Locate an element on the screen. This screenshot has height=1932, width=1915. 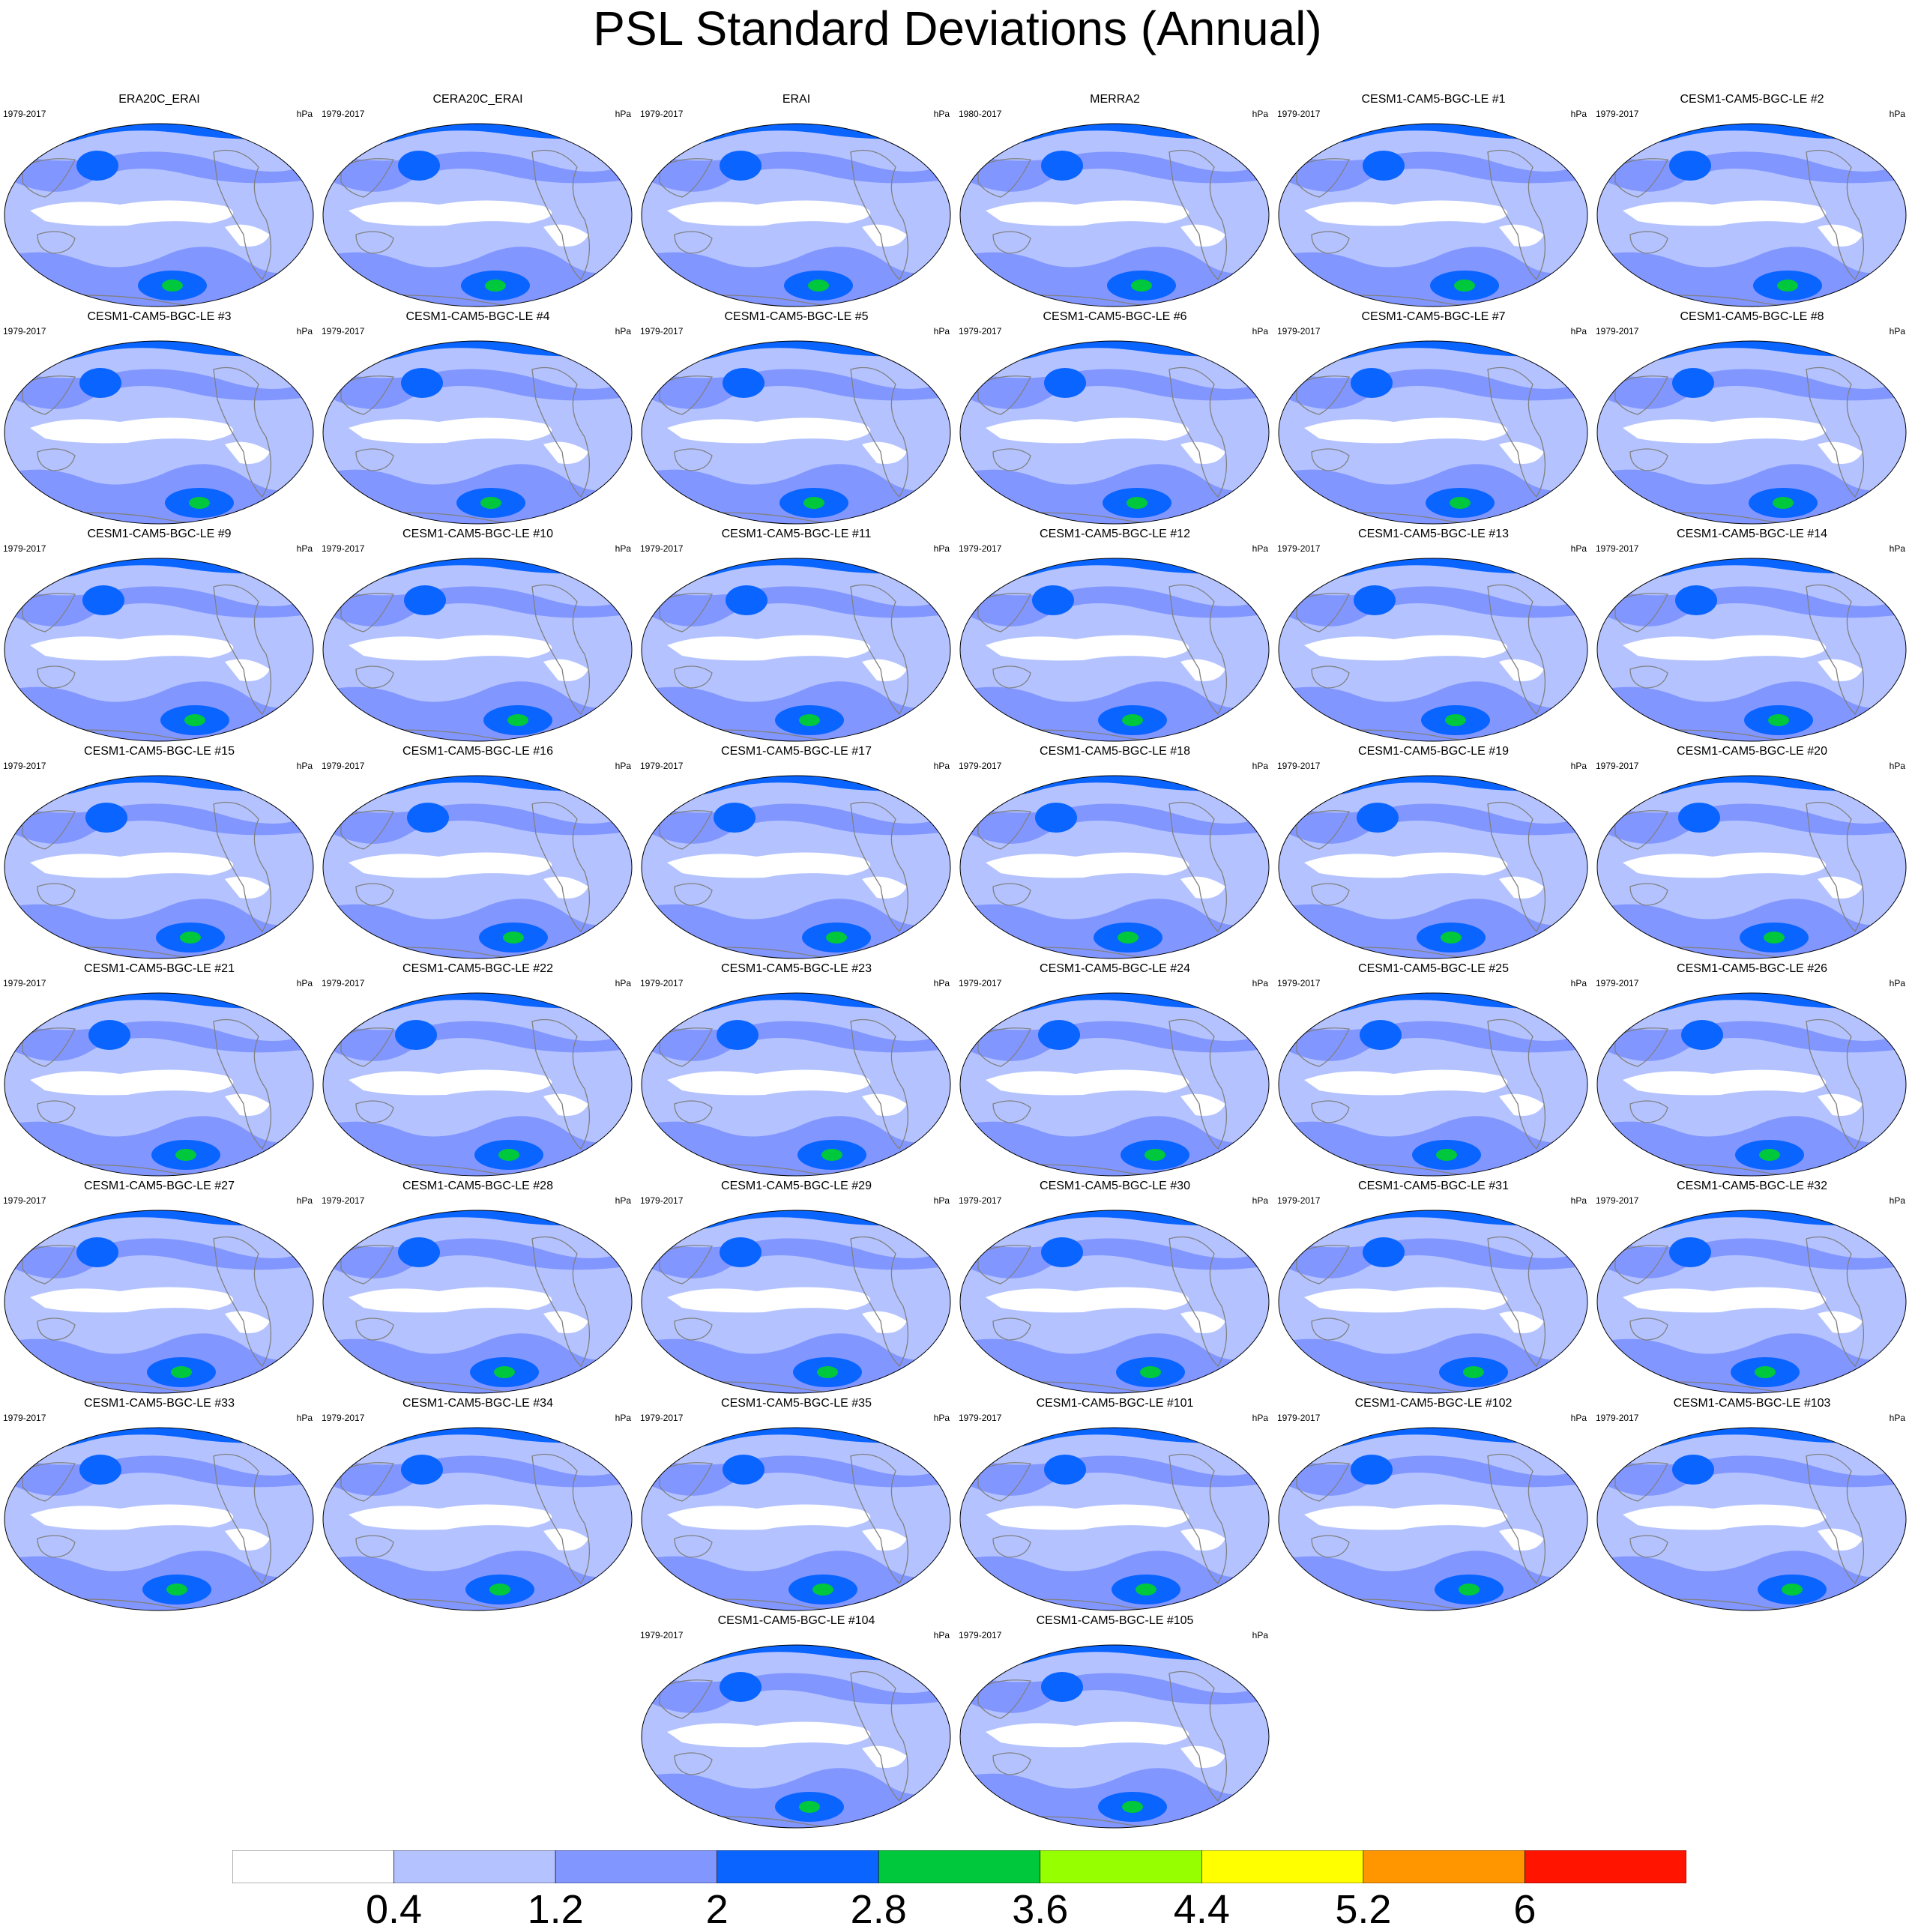
map-panel: CESM1-CAM5-BGC-LE #20 1979-2017 hPa is located at coordinates (1752, 853).